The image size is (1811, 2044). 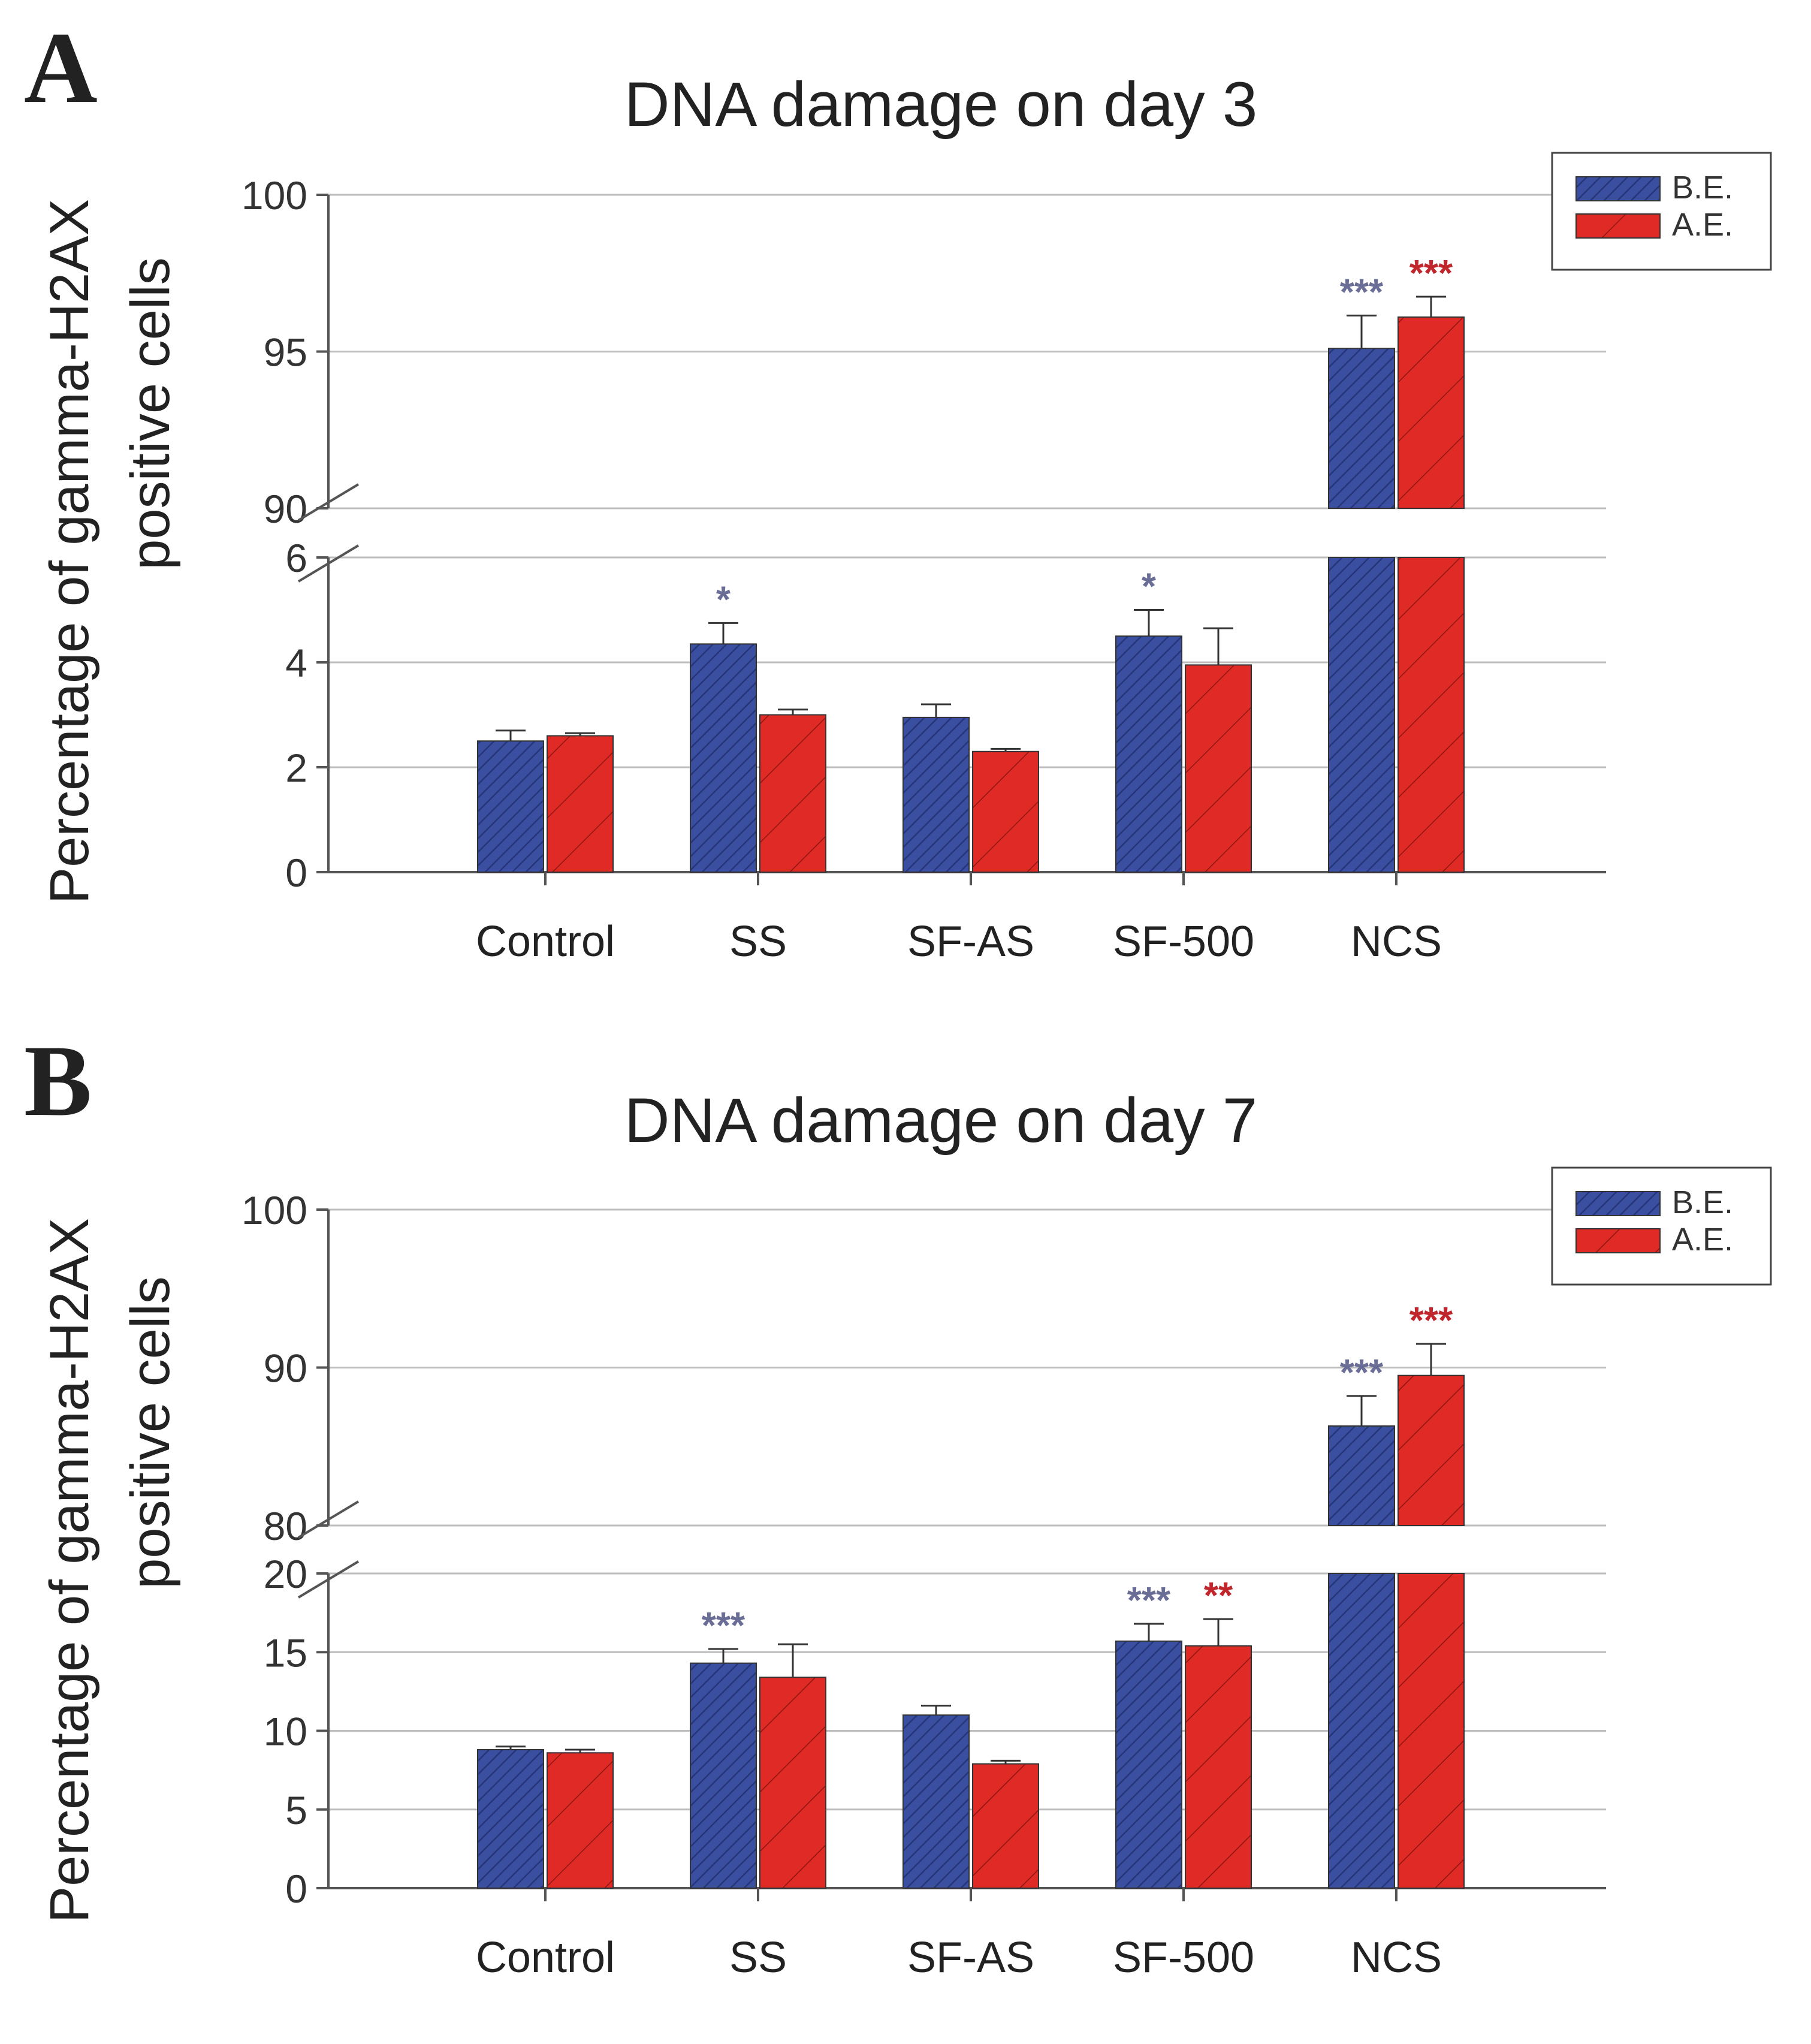 What do you see at coordinates (58, 1080) in the screenshot?
I see `panel-letter: B` at bounding box center [58, 1080].